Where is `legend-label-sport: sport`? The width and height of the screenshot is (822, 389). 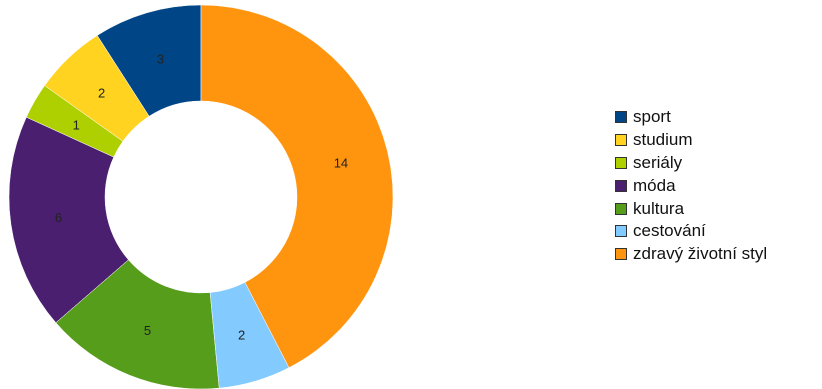 legend-label-sport: sport is located at coordinates (652, 117).